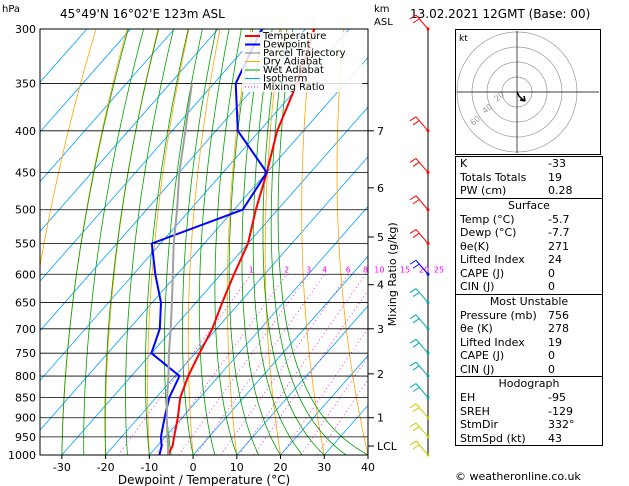 This screenshot has width=629, height=486. What do you see at coordinates (25, 210) in the screenshot?
I see `pressure-tick-label: 500` at bounding box center [25, 210].